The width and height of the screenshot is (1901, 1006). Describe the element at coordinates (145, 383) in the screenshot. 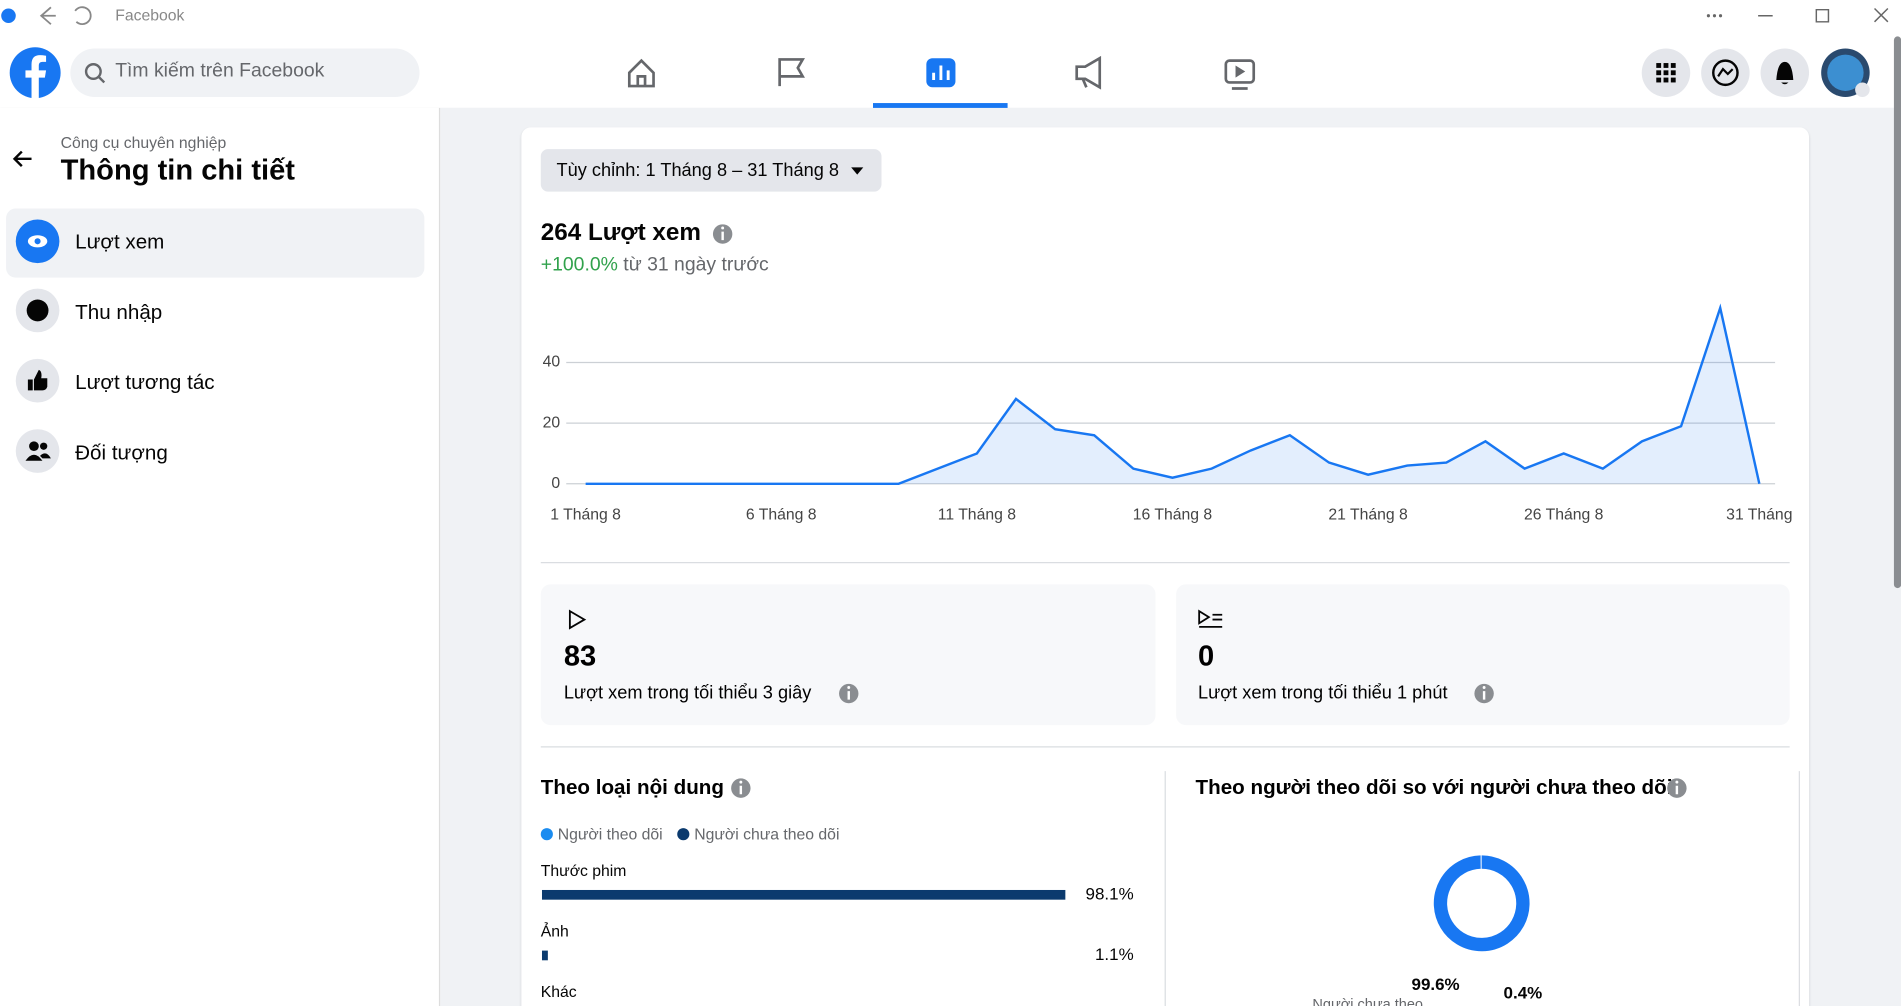

I see `menu-item: Lượt tương tác` at that location.